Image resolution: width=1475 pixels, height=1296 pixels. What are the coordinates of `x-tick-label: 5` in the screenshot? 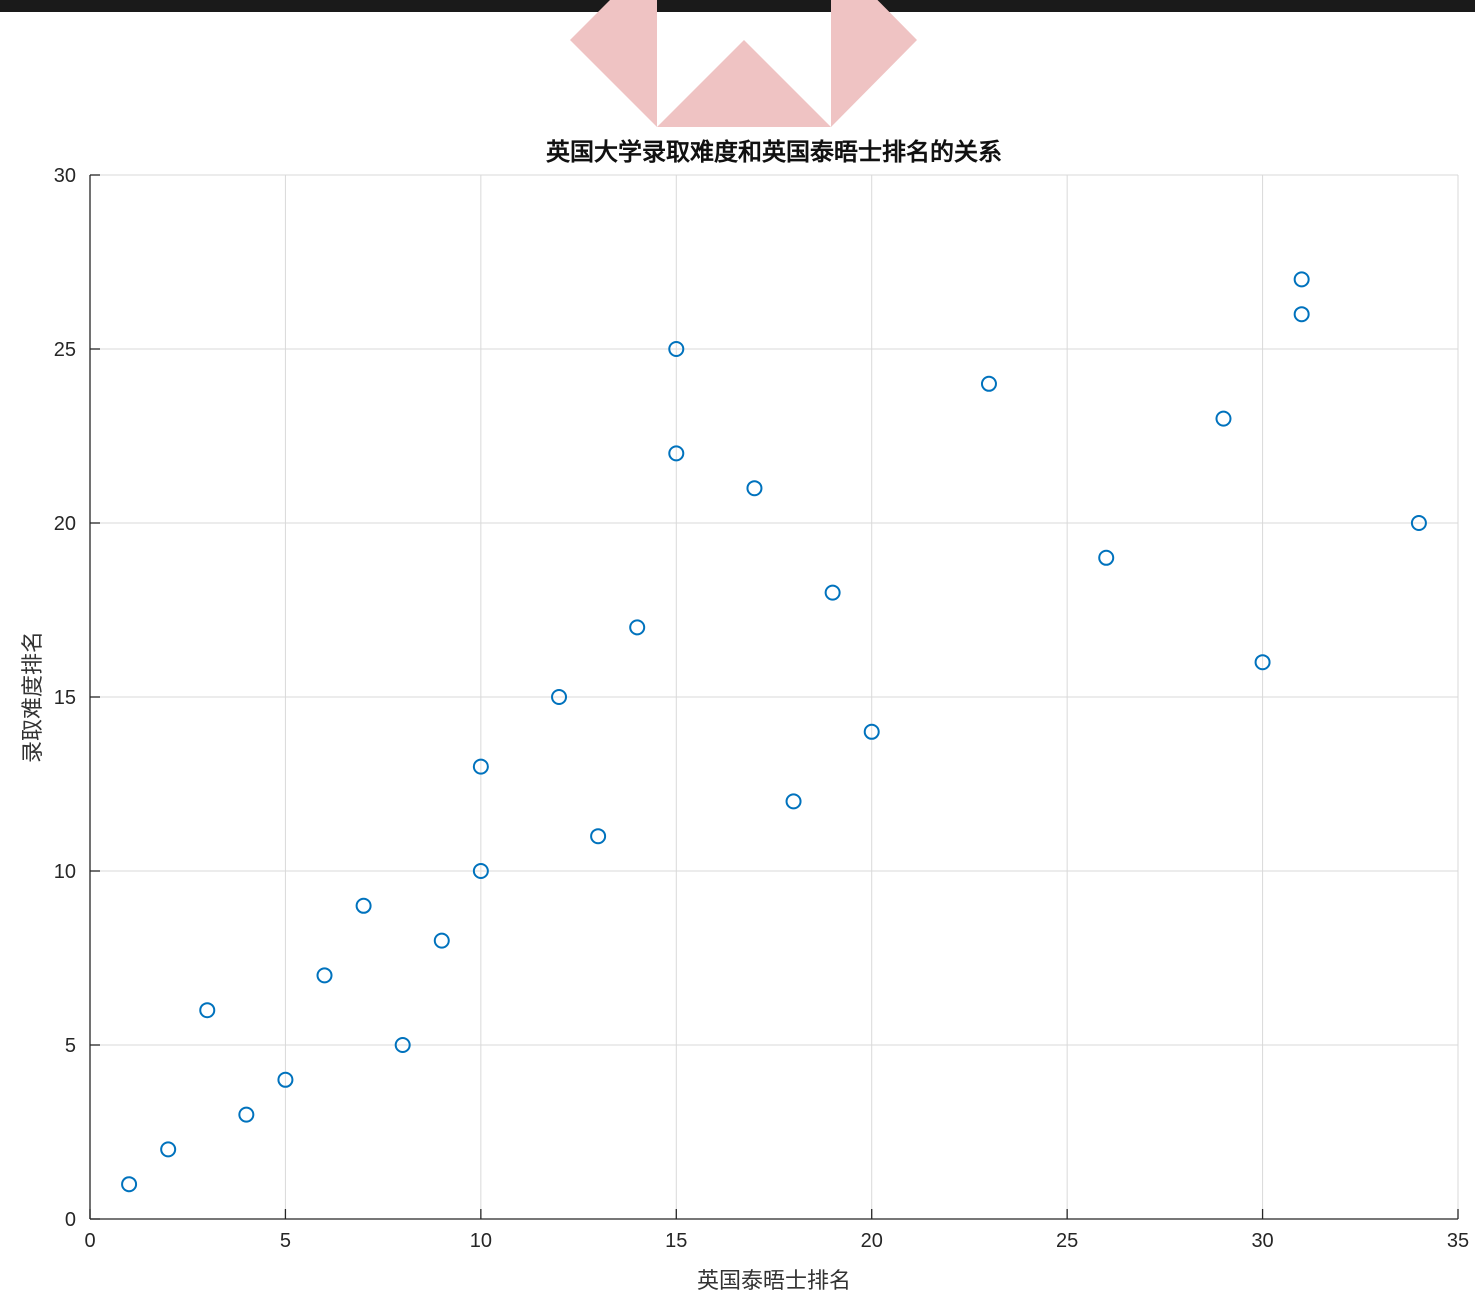 It's located at (285, 1241).